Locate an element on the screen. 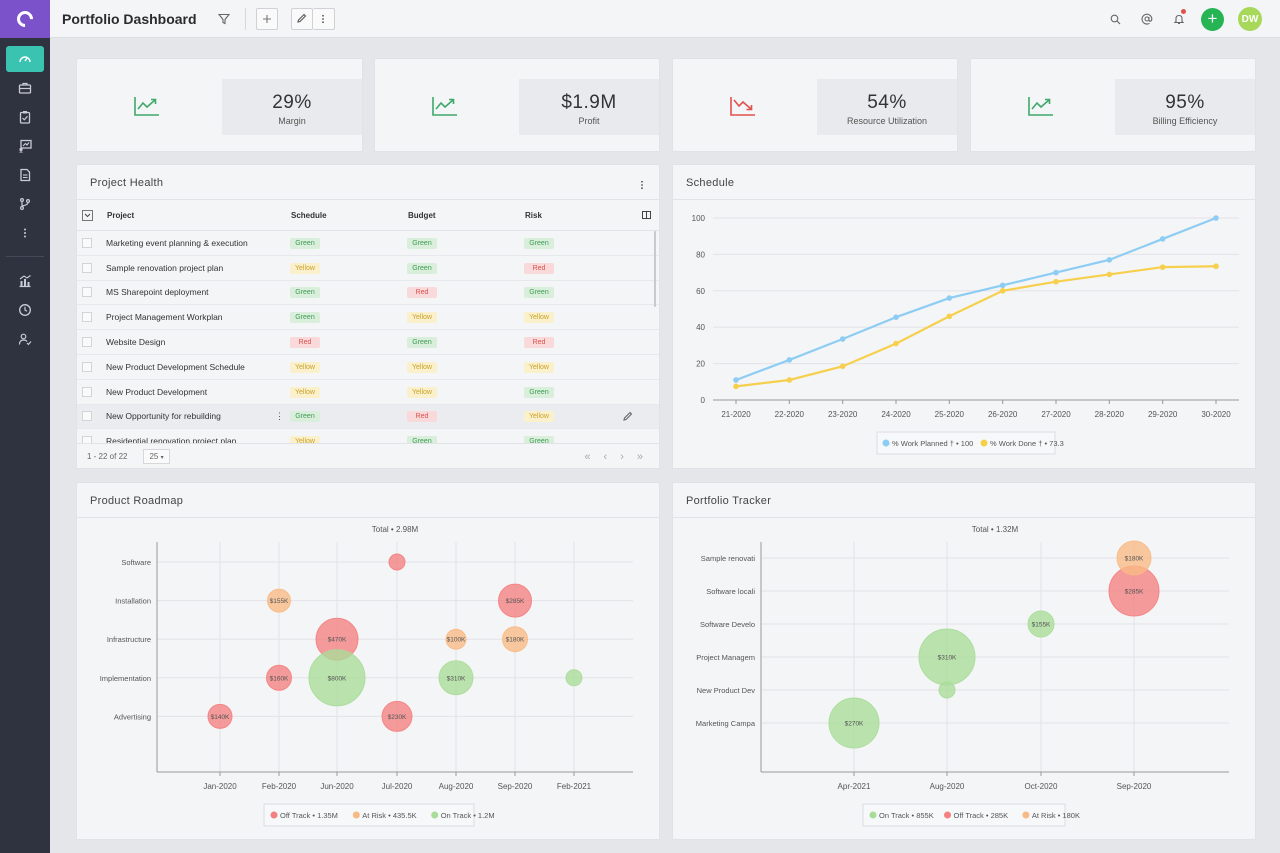 The width and height of the screenshot is (1280, 853). nav-workflow is located at coordinates (25, 203).